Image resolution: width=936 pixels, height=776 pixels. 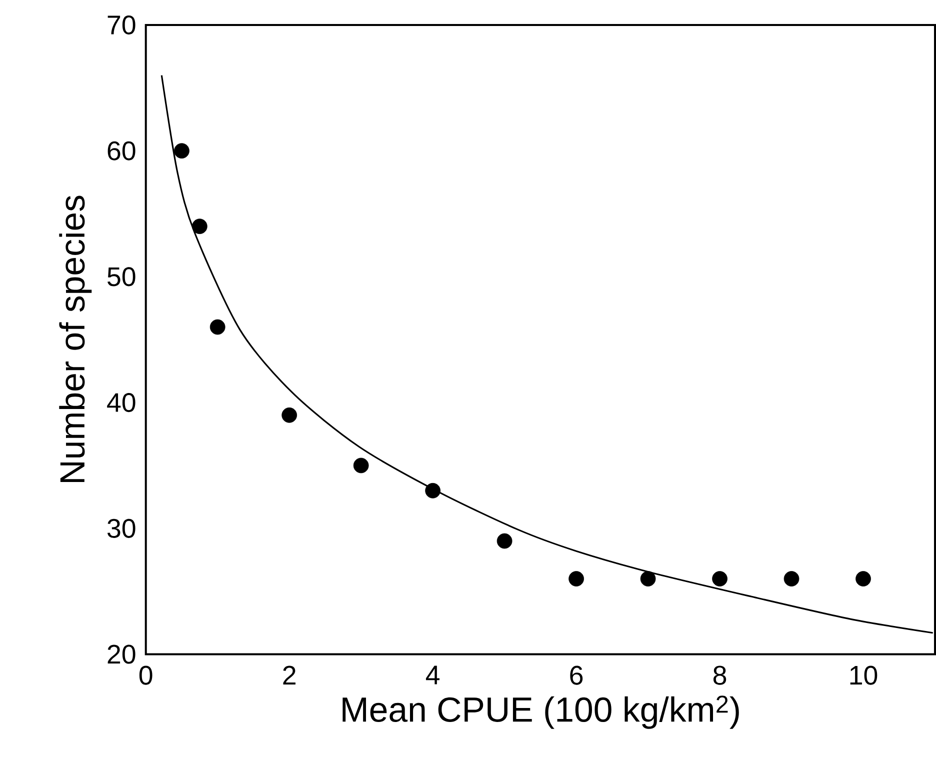 What do you see at coordinates (122, 150) in the screenshot?
I see `y-tick-label: 60` at bounding box center [122, 150].